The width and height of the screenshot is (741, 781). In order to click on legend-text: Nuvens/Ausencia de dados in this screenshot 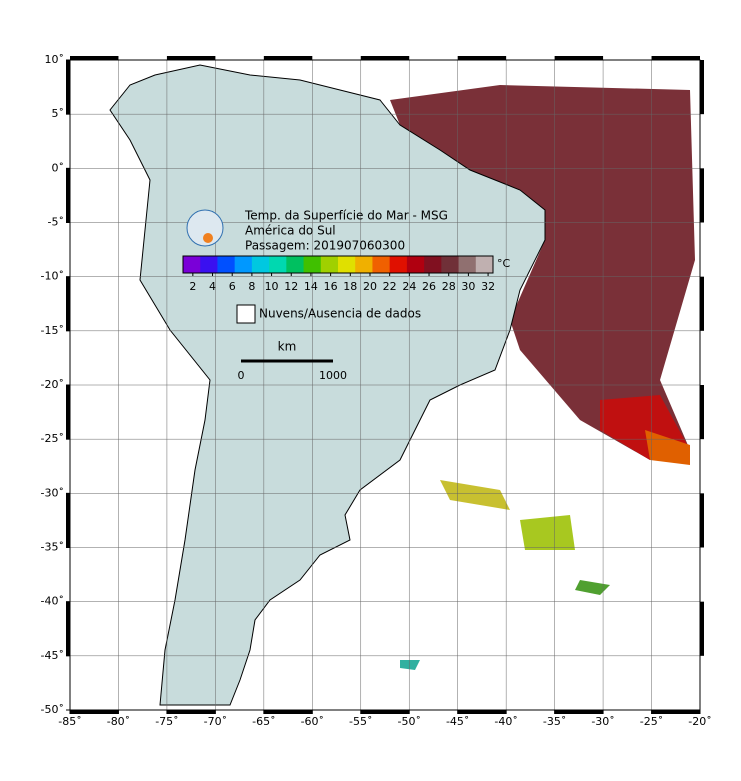, I will do `click(340, 314)`.